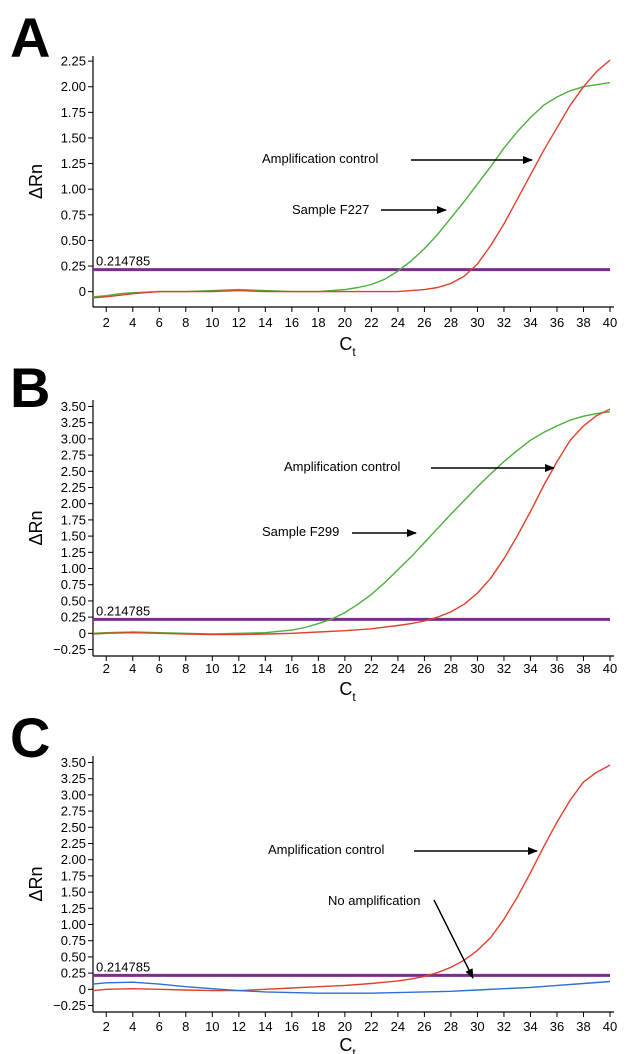 This screenshot has width=632, height=1054. What do you see at coordinates (30, 37) in the screenshot?
I see `panel-a-letter: A` at bounding box center [30, 37].